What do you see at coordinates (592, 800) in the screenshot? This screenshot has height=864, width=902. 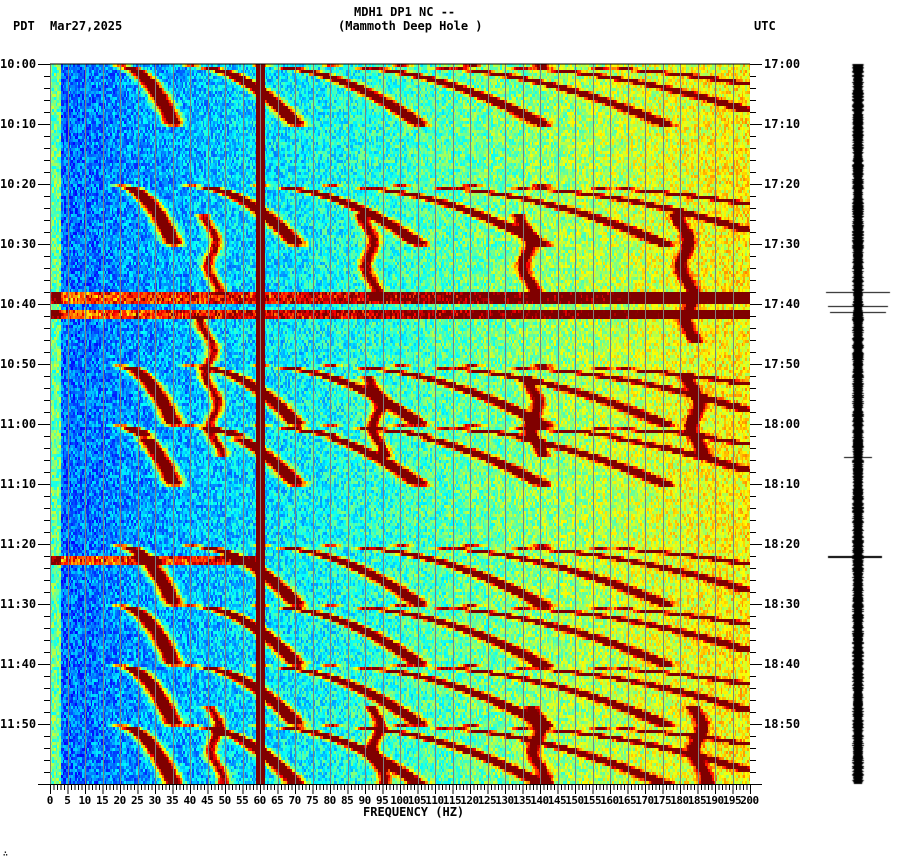 I see `x-tick-label: 155` at bounding box center [592, 800].